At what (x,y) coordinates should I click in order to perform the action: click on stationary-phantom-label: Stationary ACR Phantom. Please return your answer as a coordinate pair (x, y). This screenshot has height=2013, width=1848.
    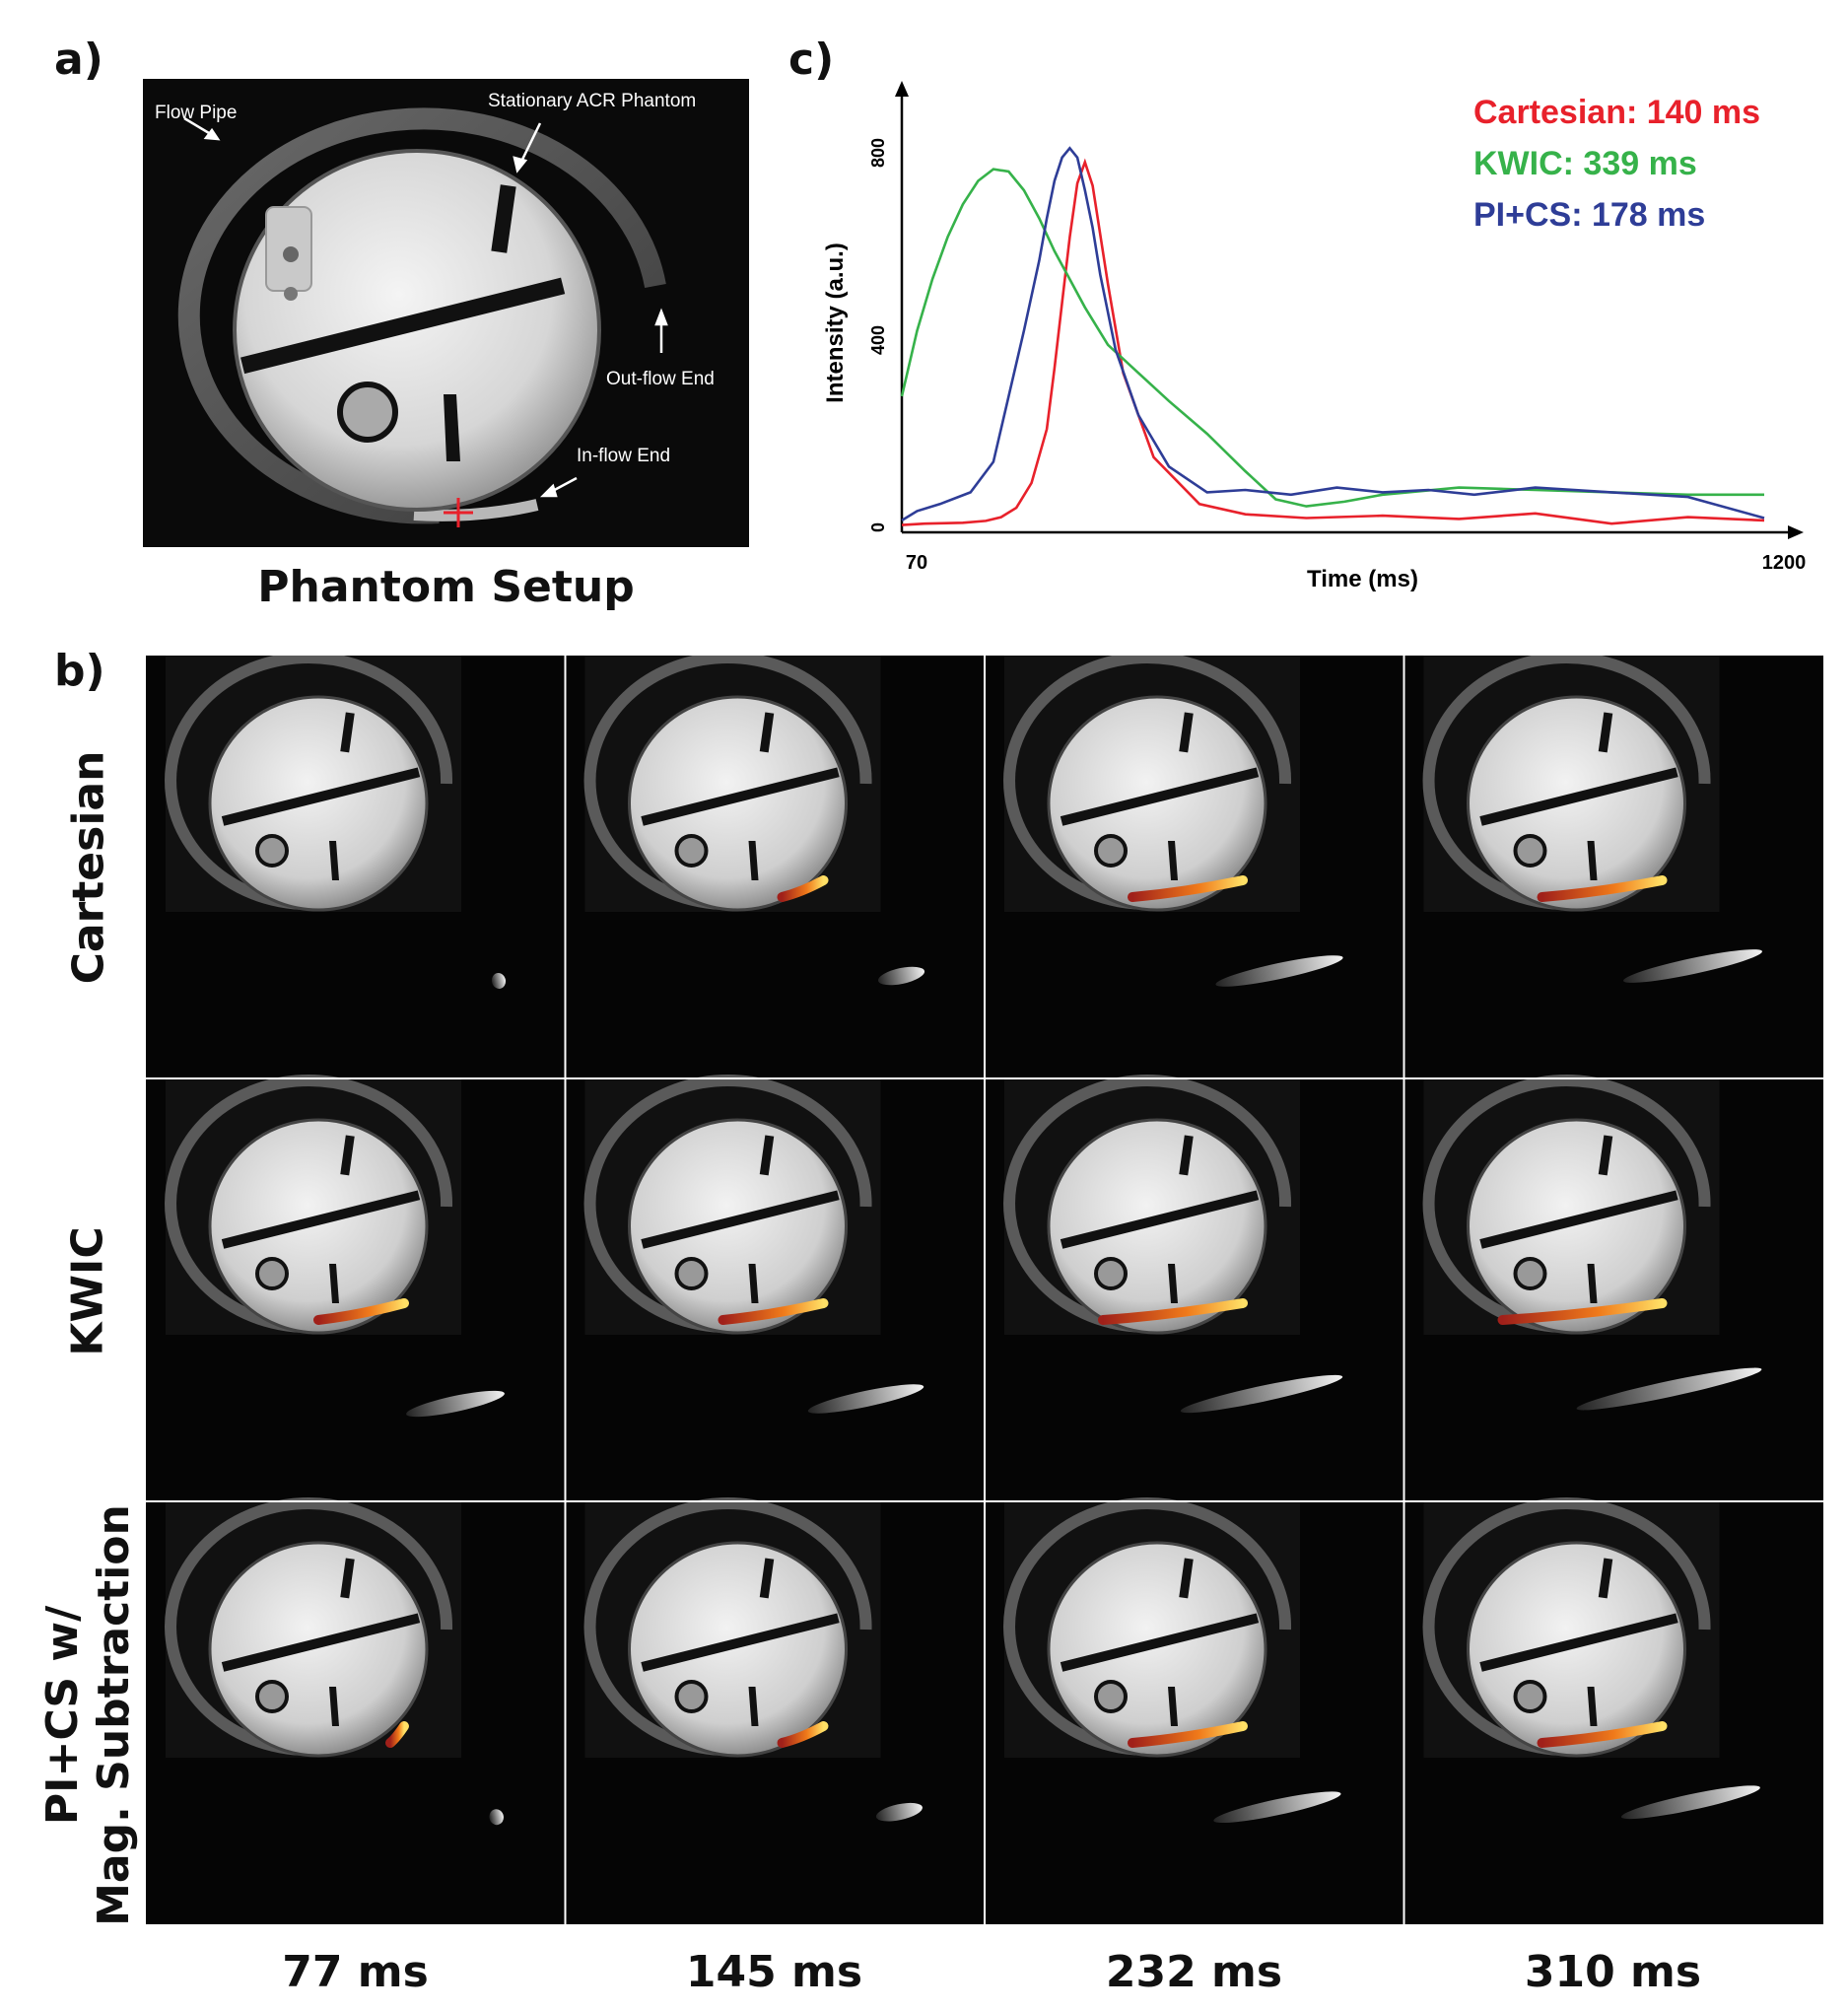
    Looking at the image, I should click on (592, 101).